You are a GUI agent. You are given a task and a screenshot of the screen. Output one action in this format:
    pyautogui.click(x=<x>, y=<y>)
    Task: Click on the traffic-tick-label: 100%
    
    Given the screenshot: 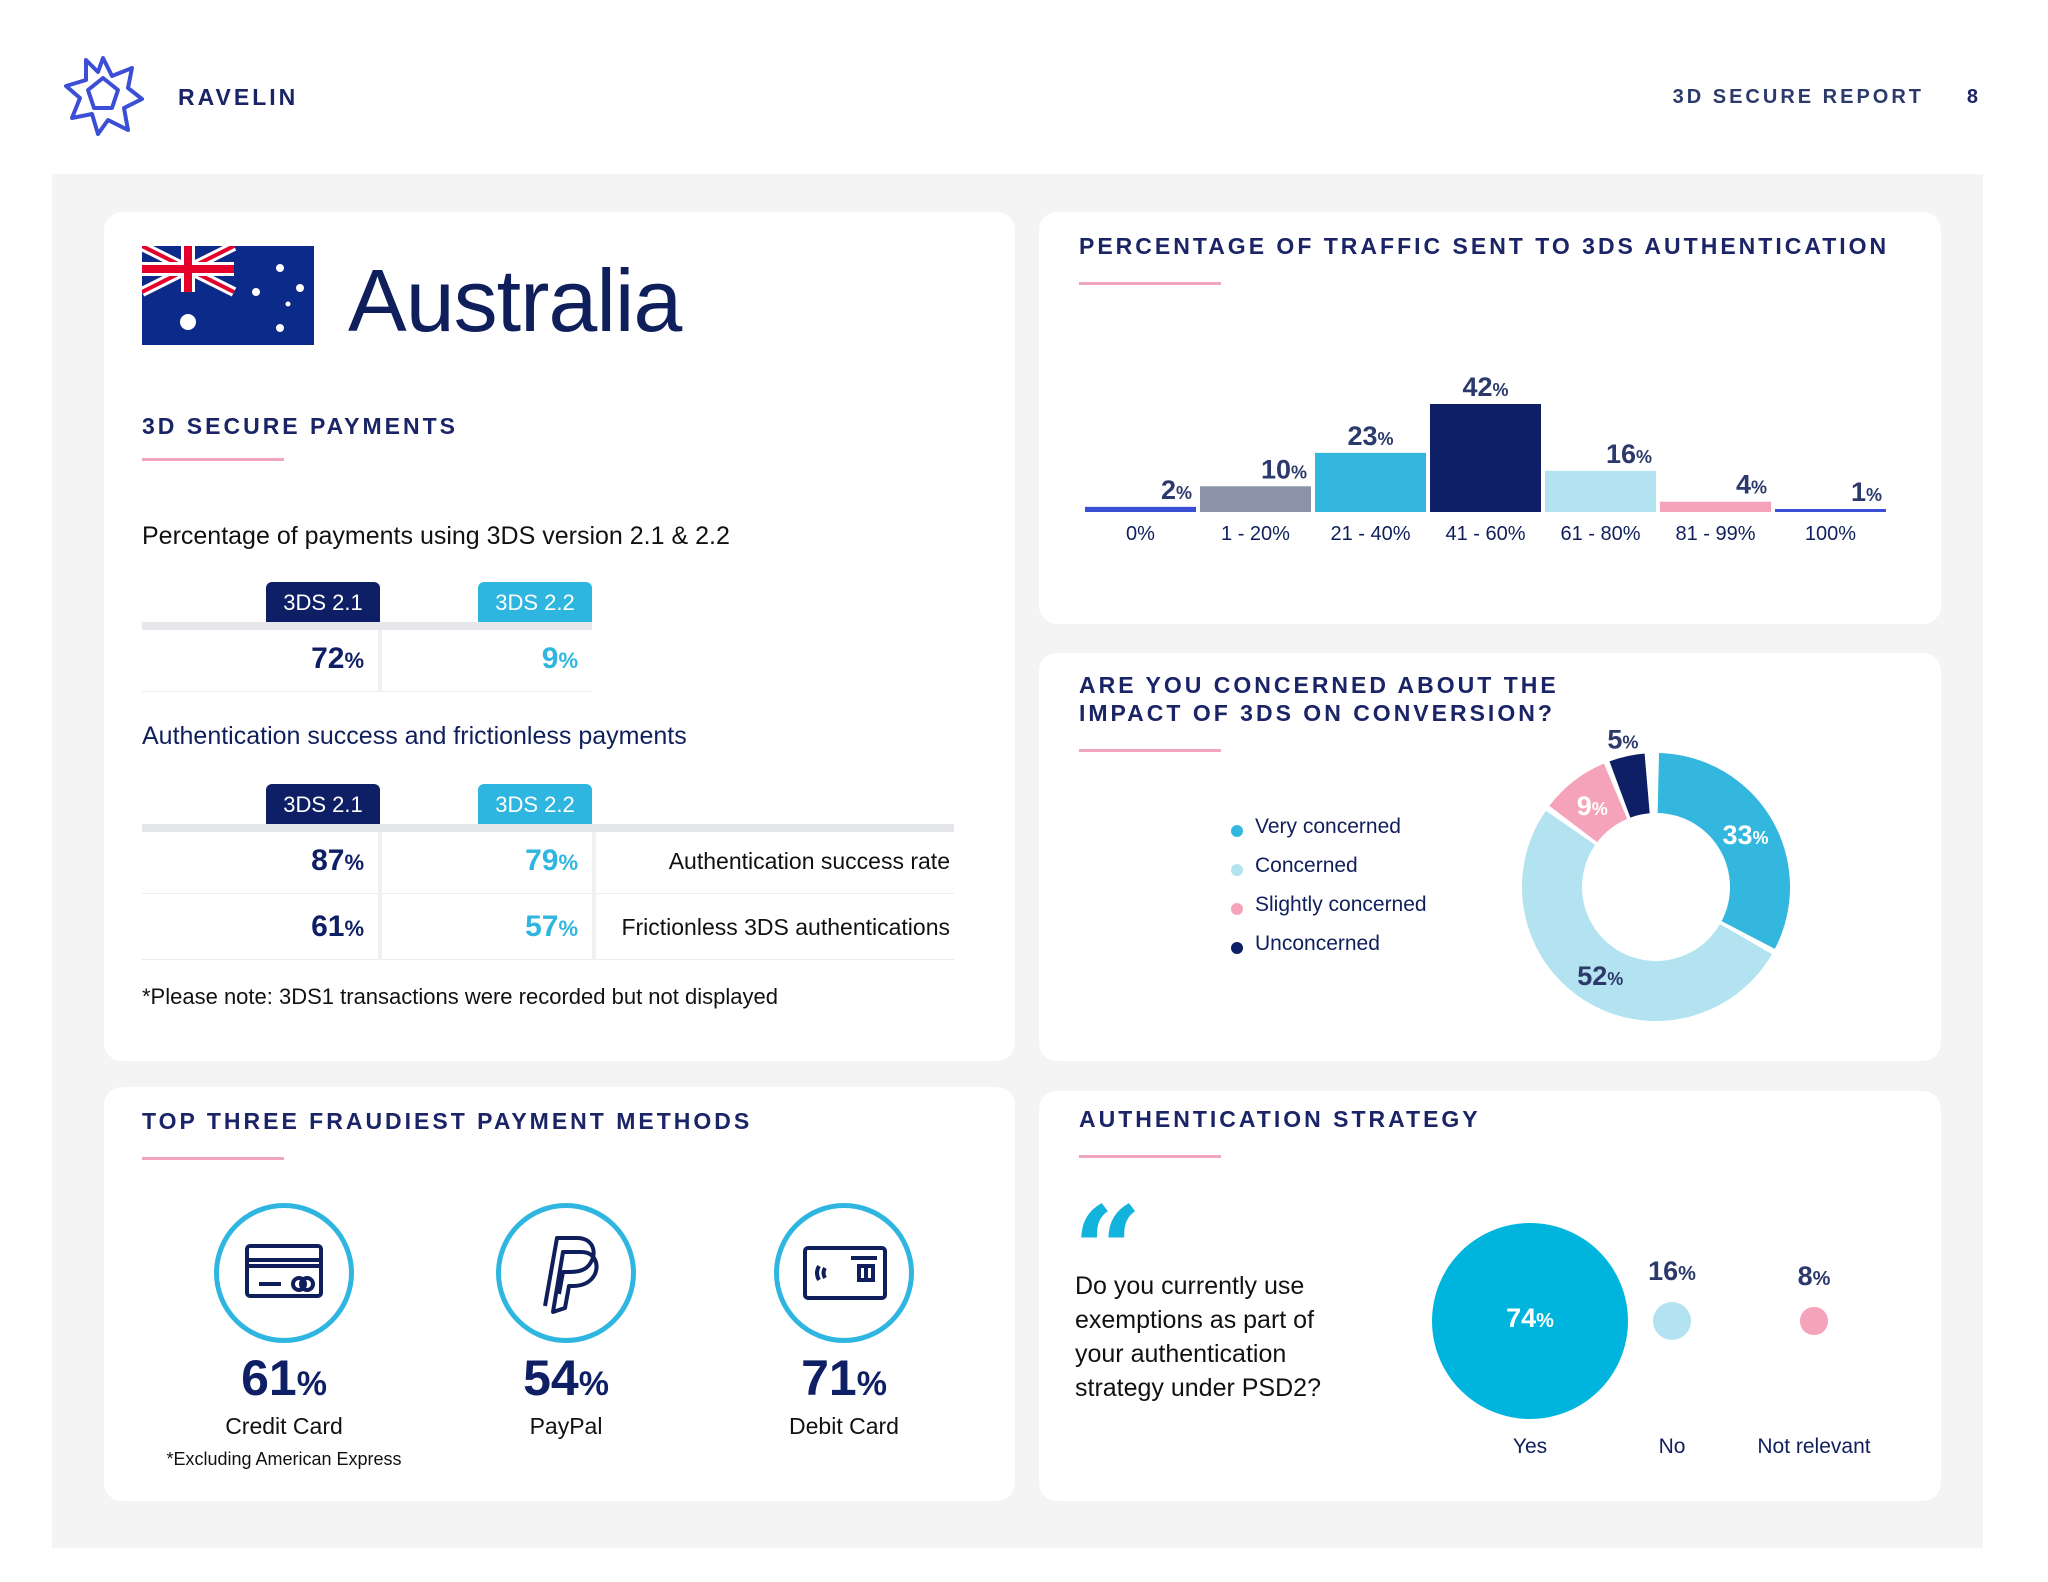 What is the action you would take?
    pyautogui.click(x=1830, y=534)
    